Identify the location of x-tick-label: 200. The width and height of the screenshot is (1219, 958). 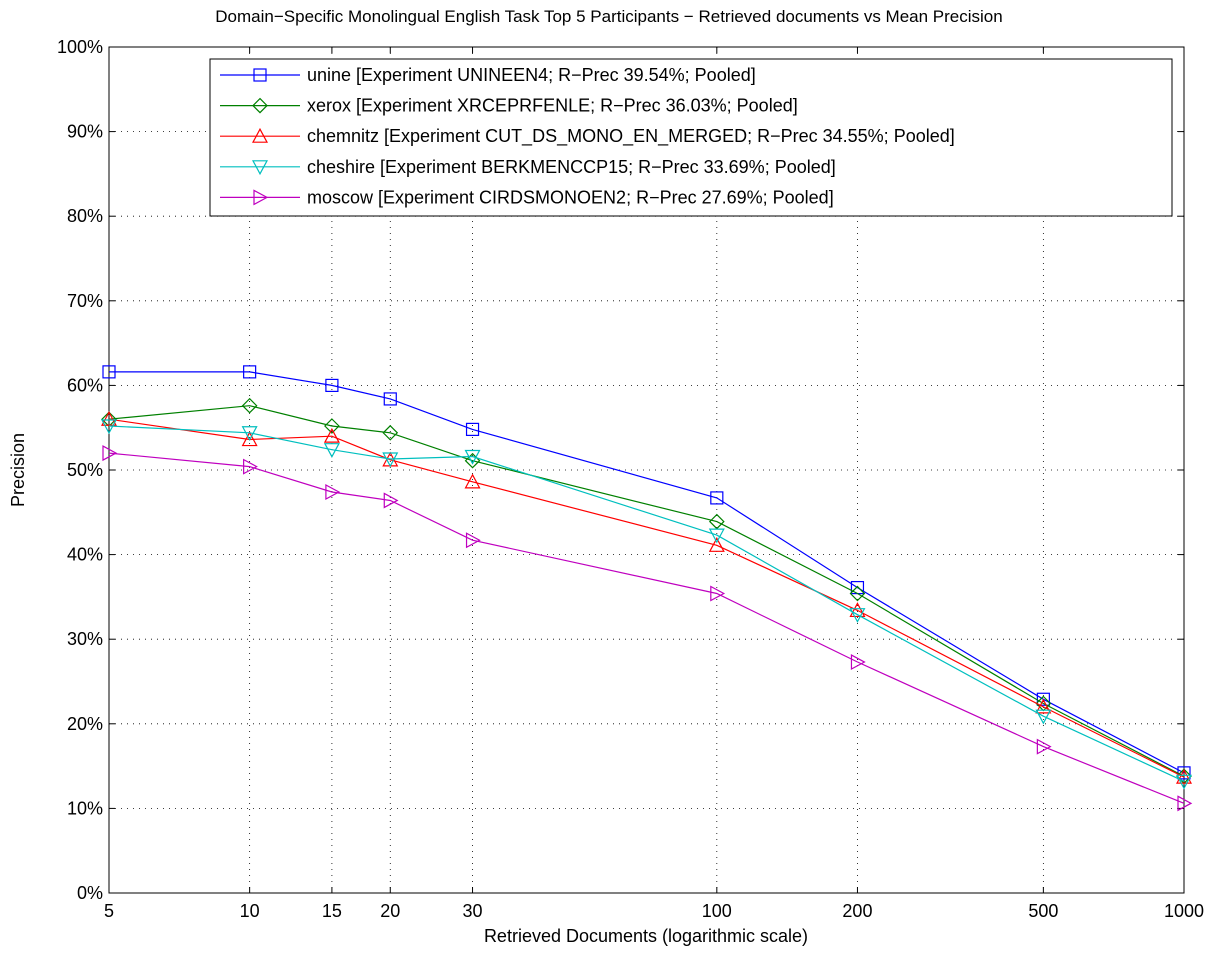
(857, 911).